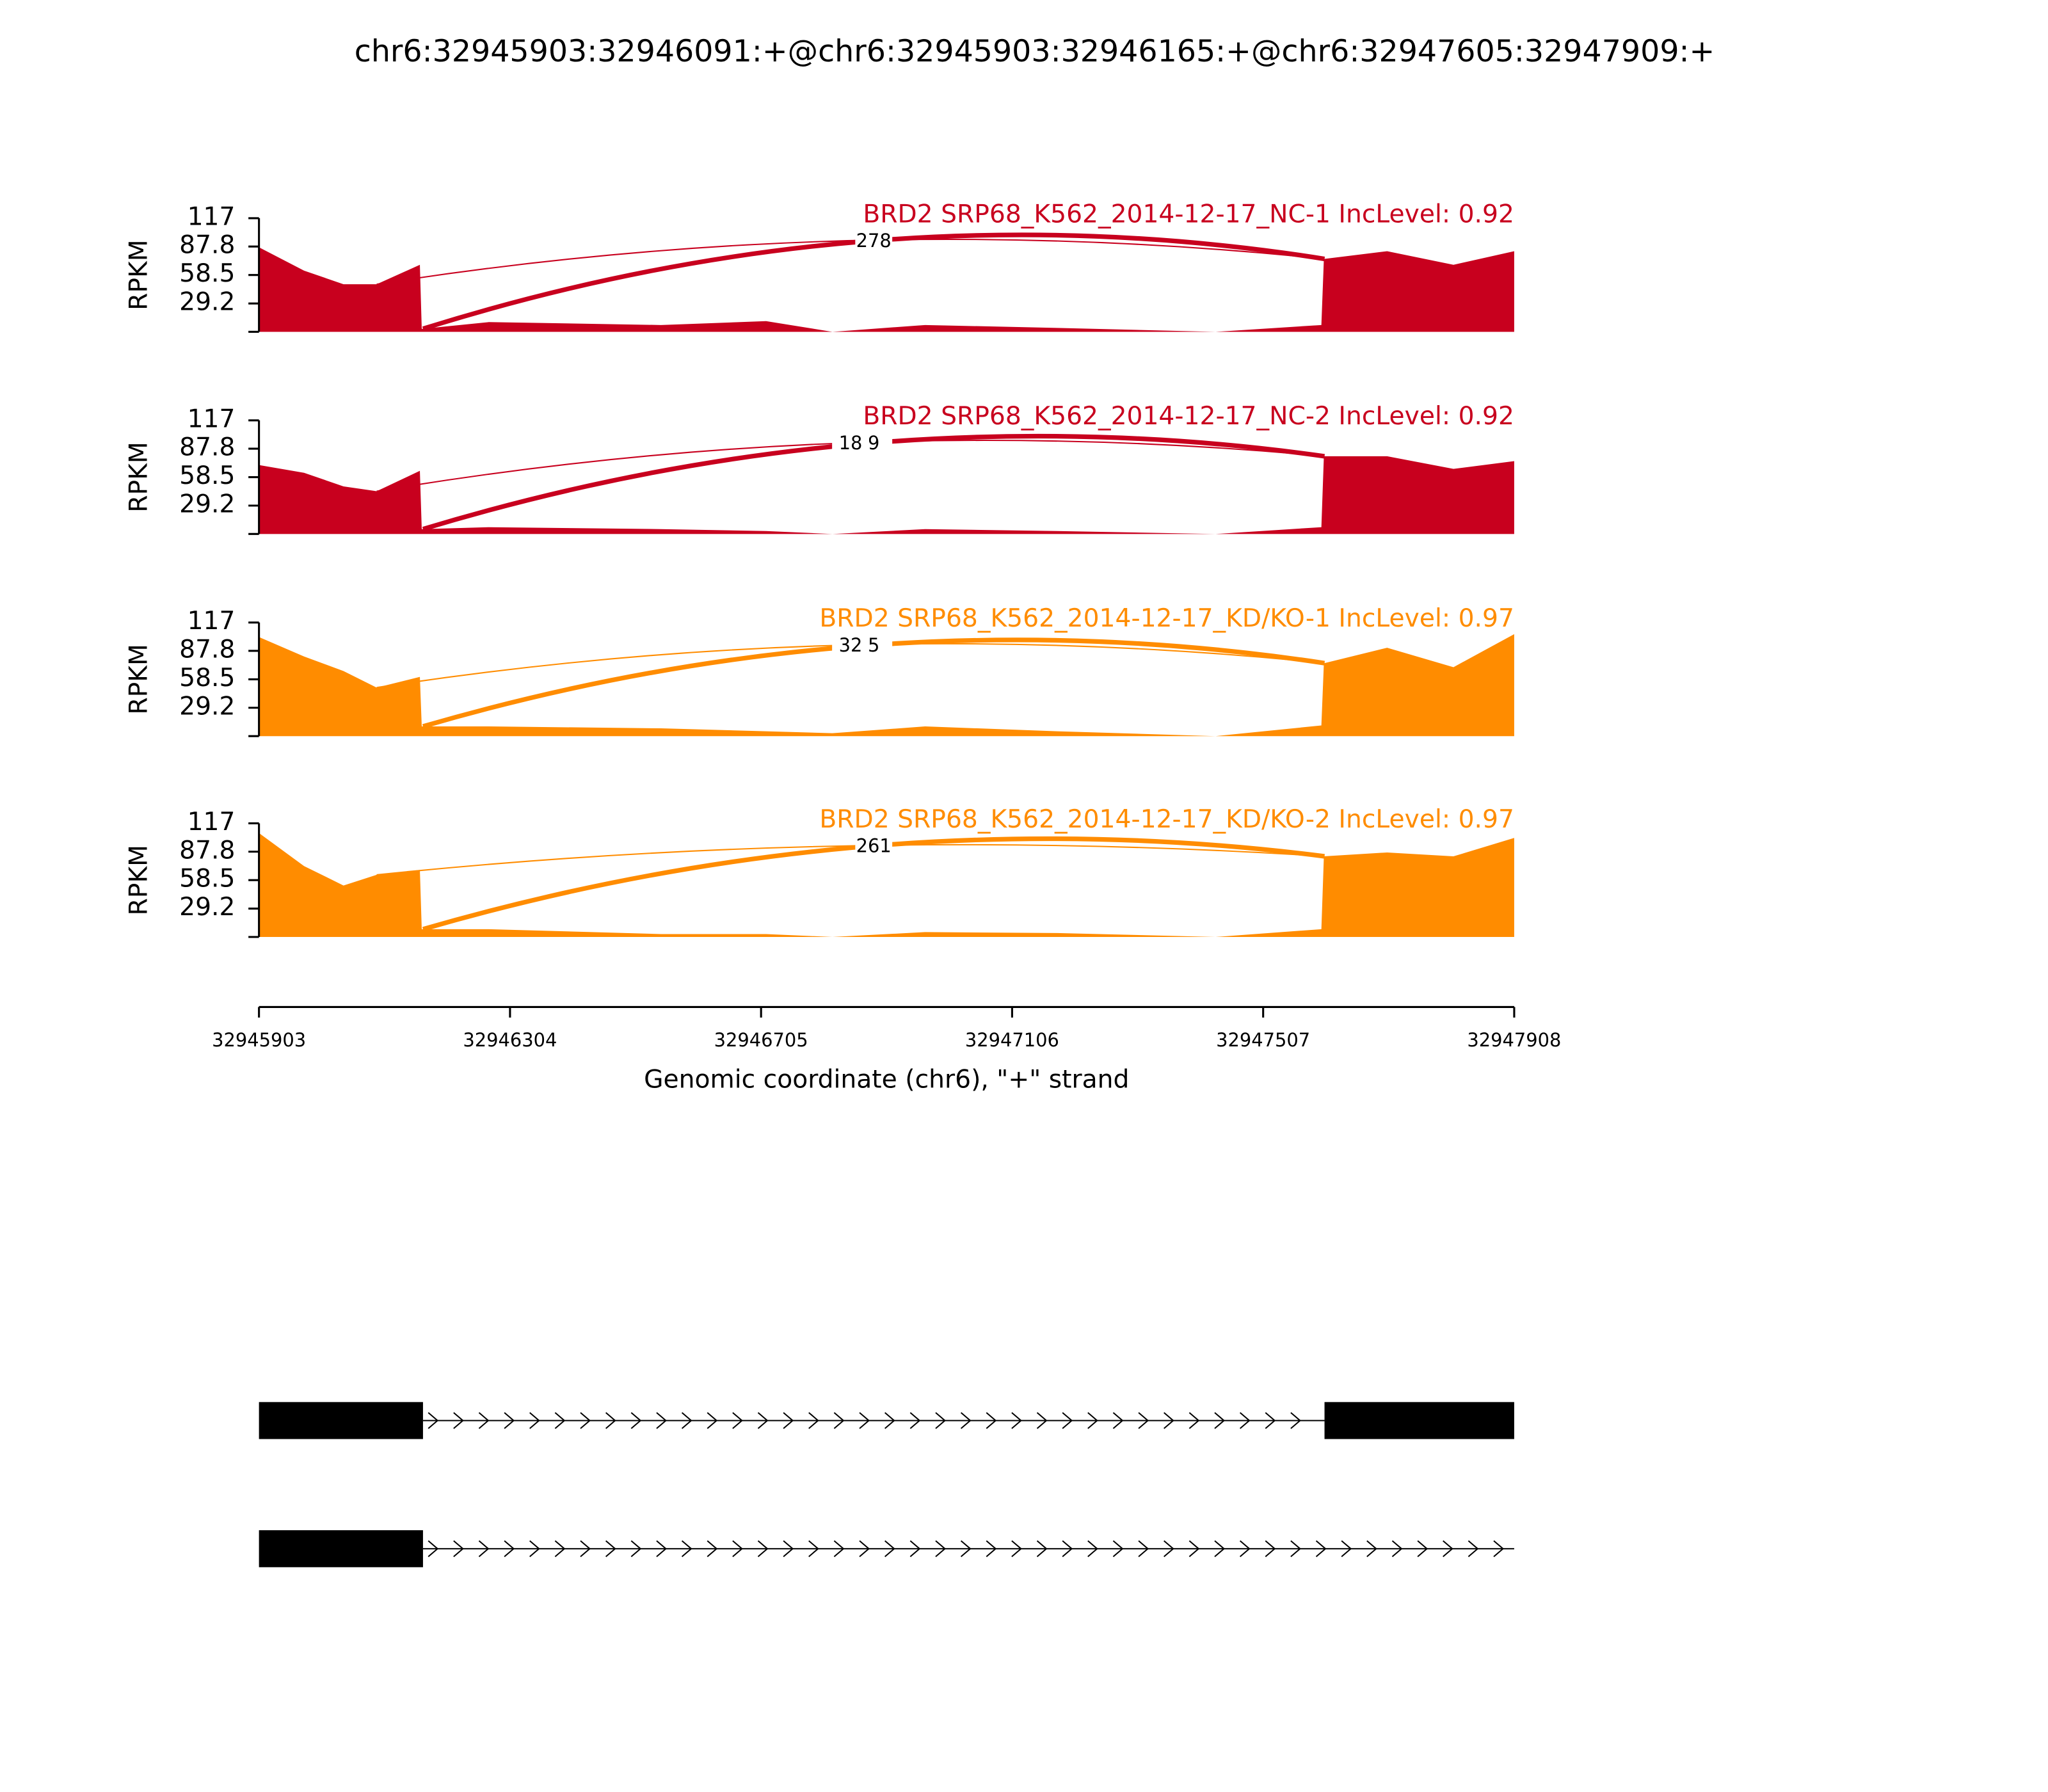 The image size is (2048, 1792). What do you see at coordinates (873, 443) in the screenshot?
I see `junction-count: 9` at bounding box center [873, 443].